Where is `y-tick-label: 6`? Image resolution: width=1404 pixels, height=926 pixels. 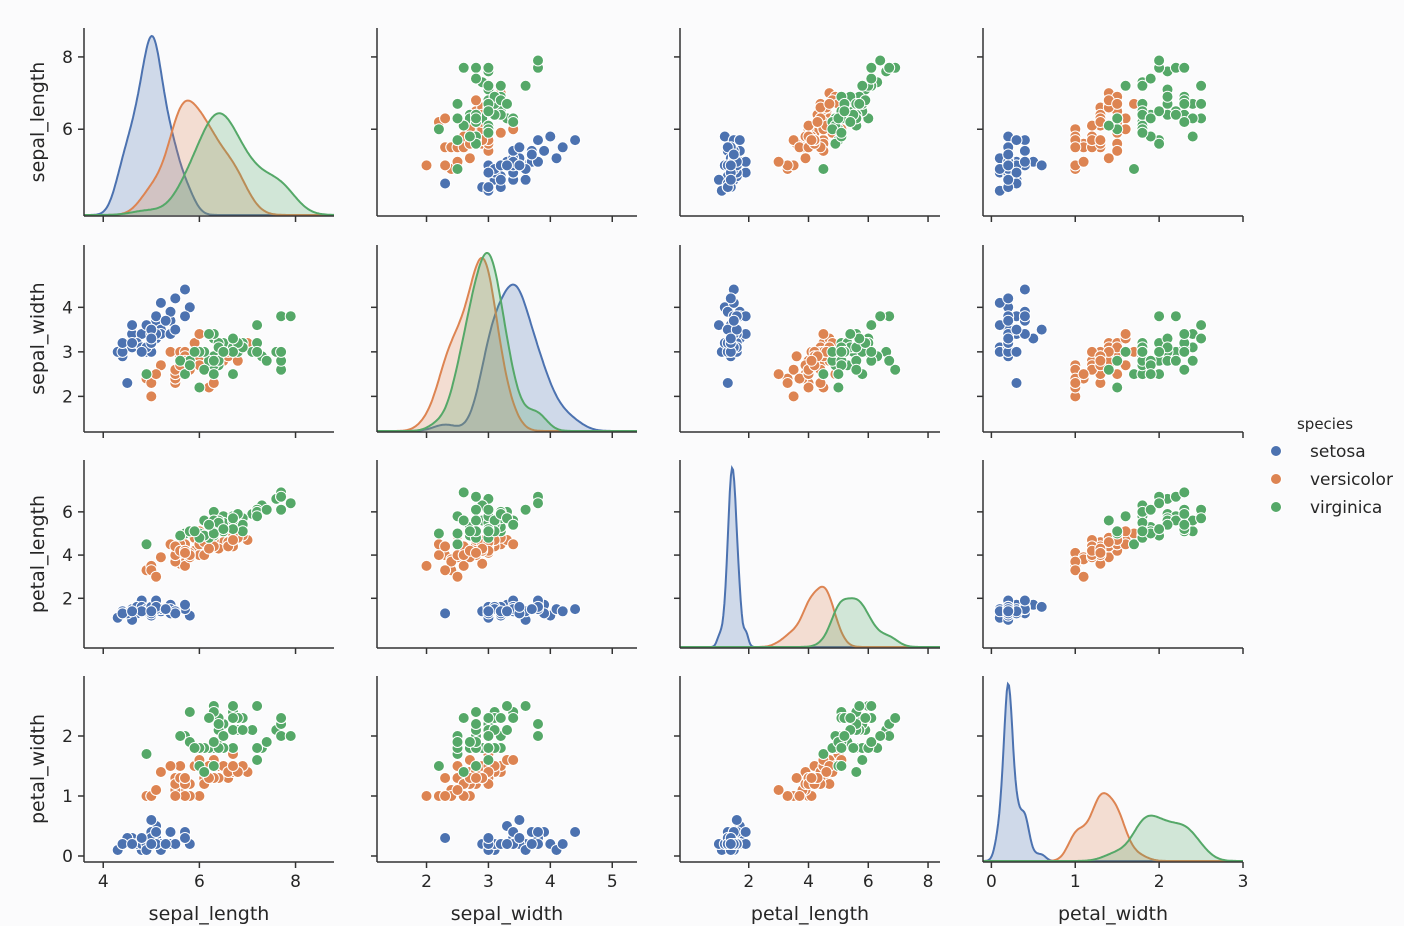 y-tick-label: 6 is located at coordinates (67, 130).